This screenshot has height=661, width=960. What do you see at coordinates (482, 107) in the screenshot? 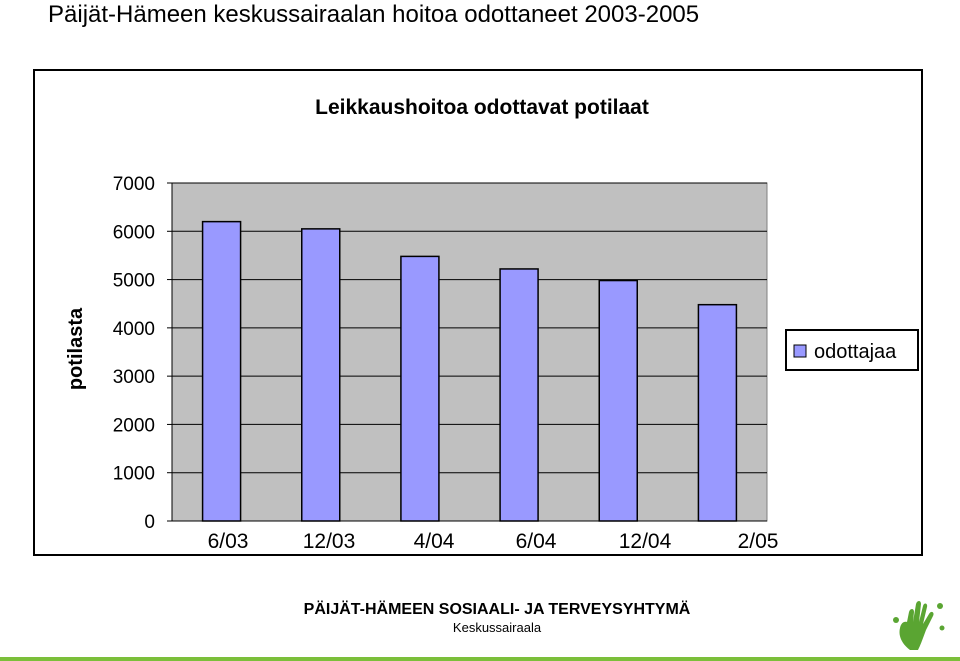
I see `chart-title: Leikkaushoitoa odottavat potilaat` at bounding box center [482, 107].